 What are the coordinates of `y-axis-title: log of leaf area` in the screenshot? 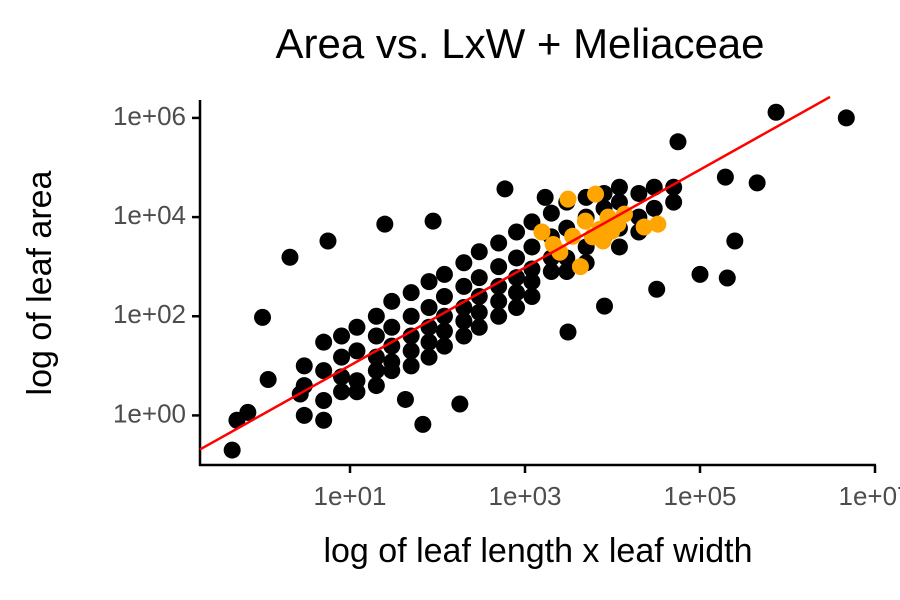 It's located at (40, 282).